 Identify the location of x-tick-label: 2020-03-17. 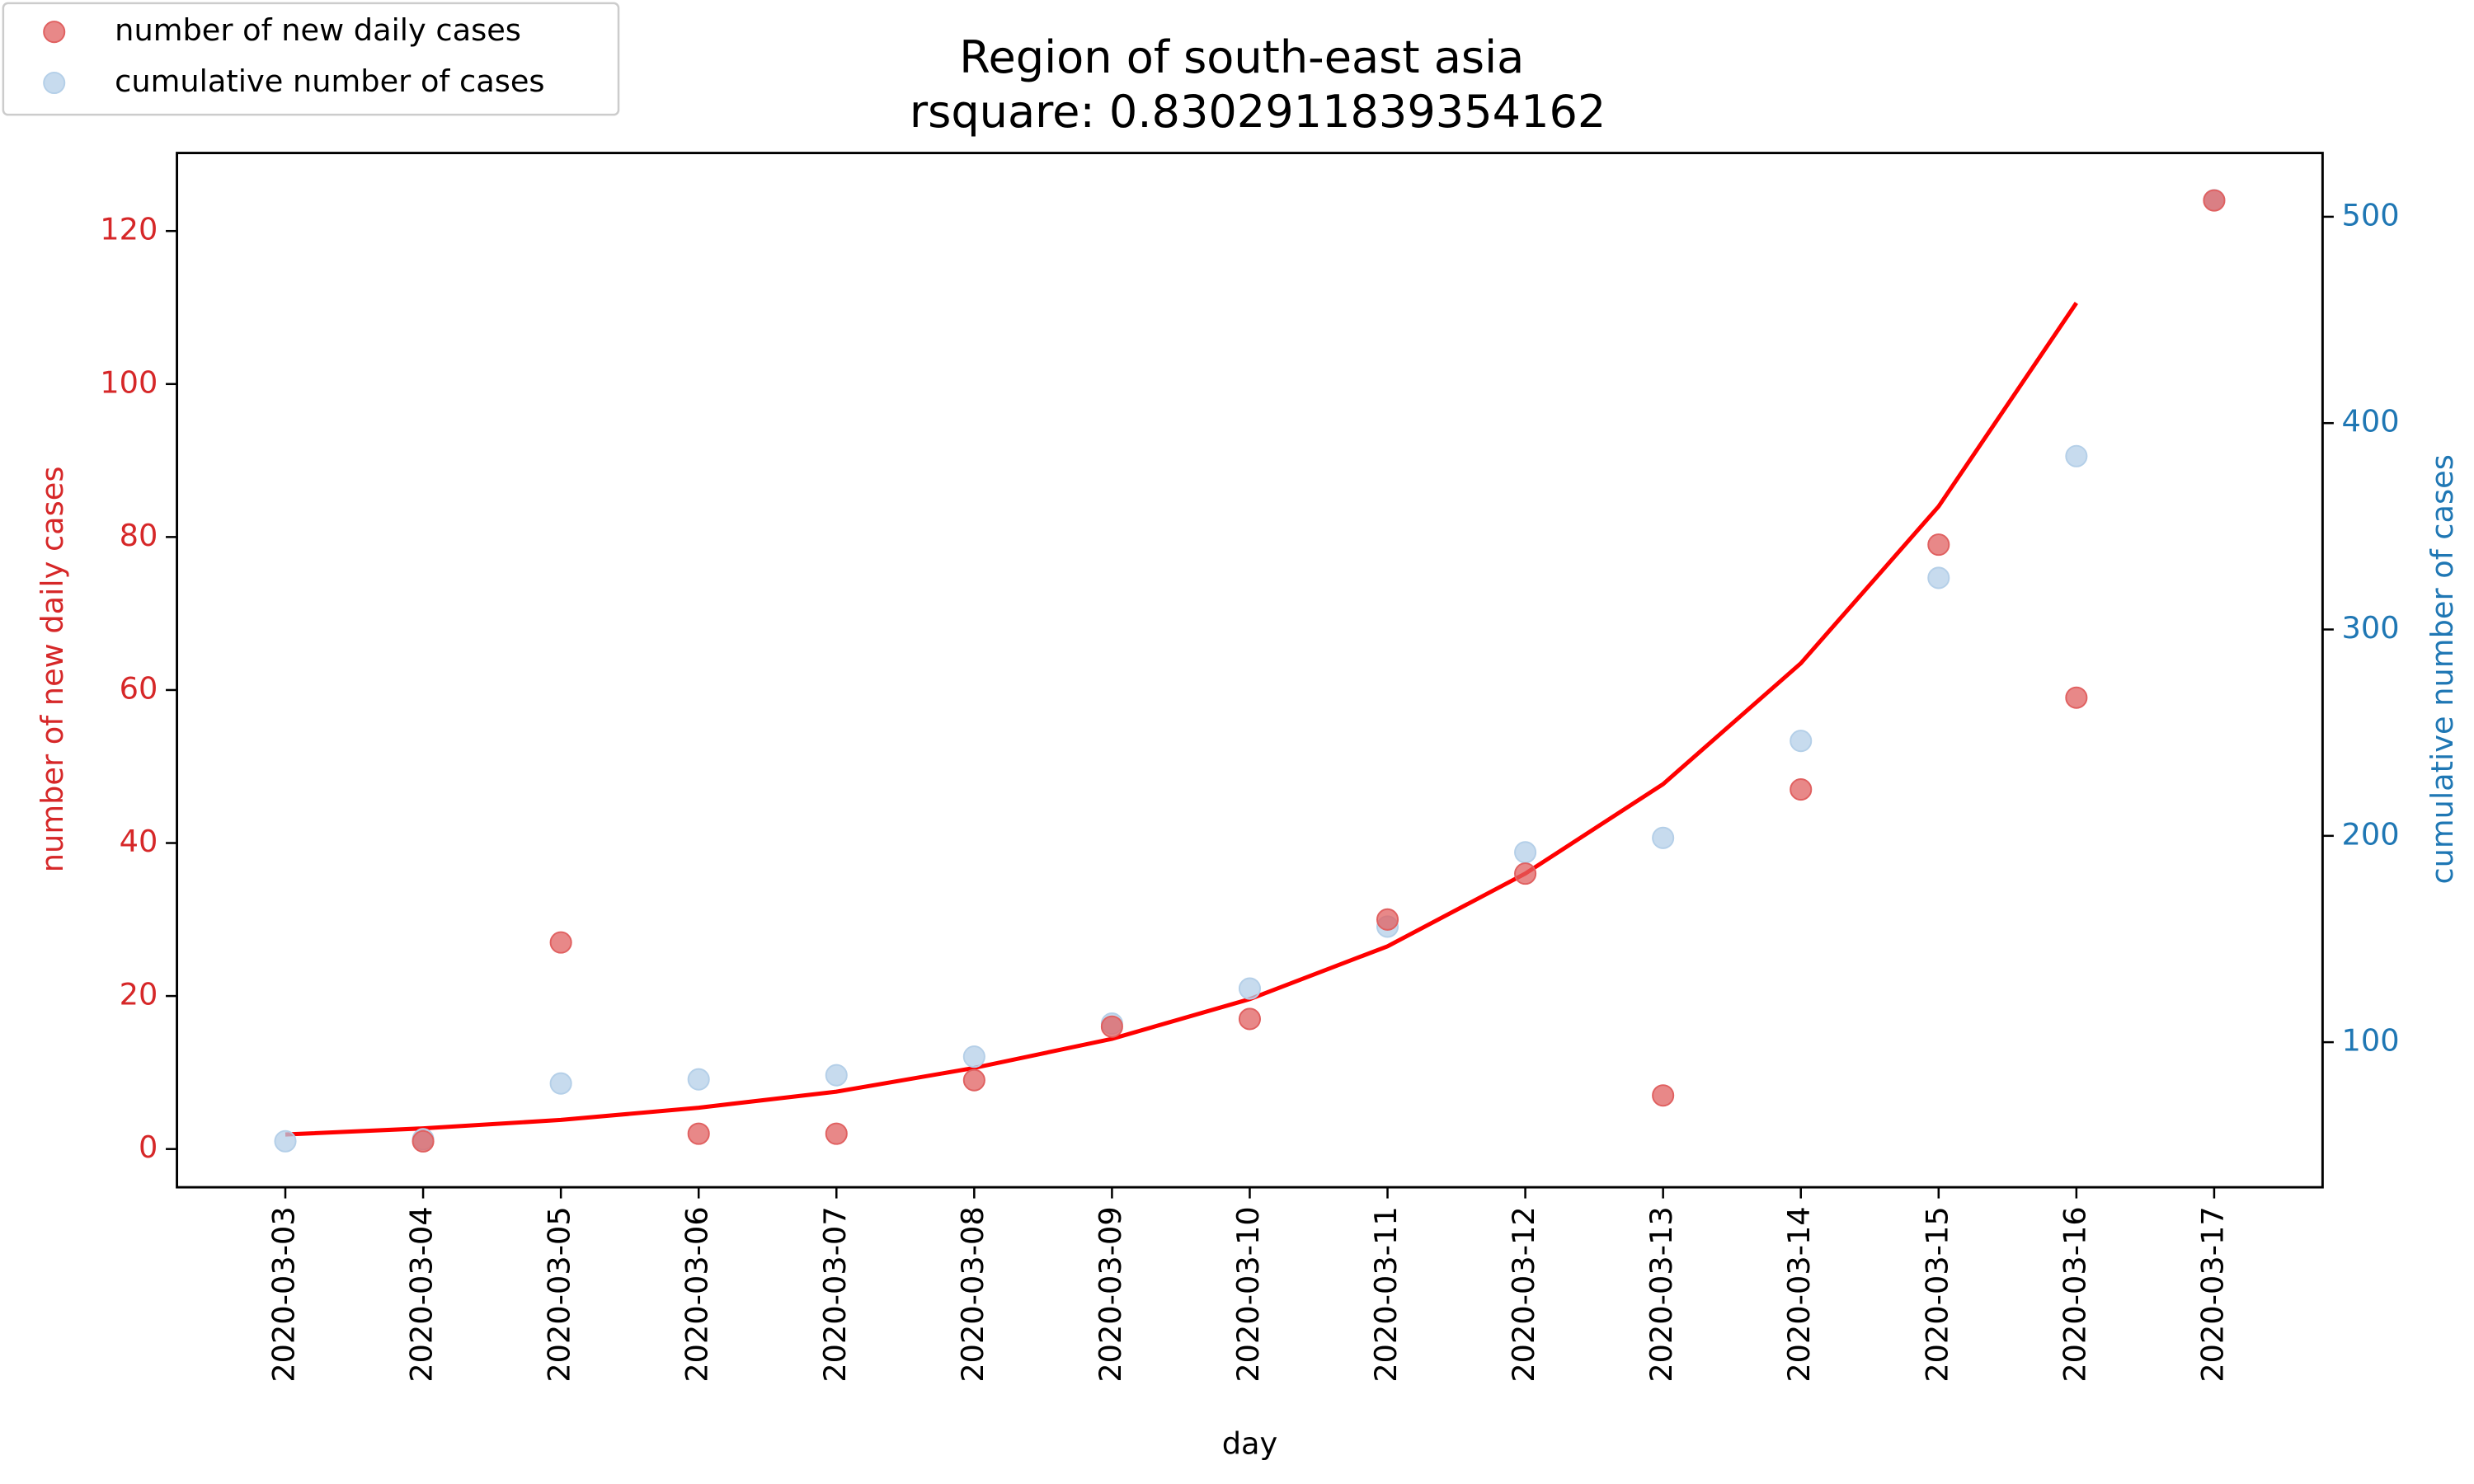
(2212, 1294).